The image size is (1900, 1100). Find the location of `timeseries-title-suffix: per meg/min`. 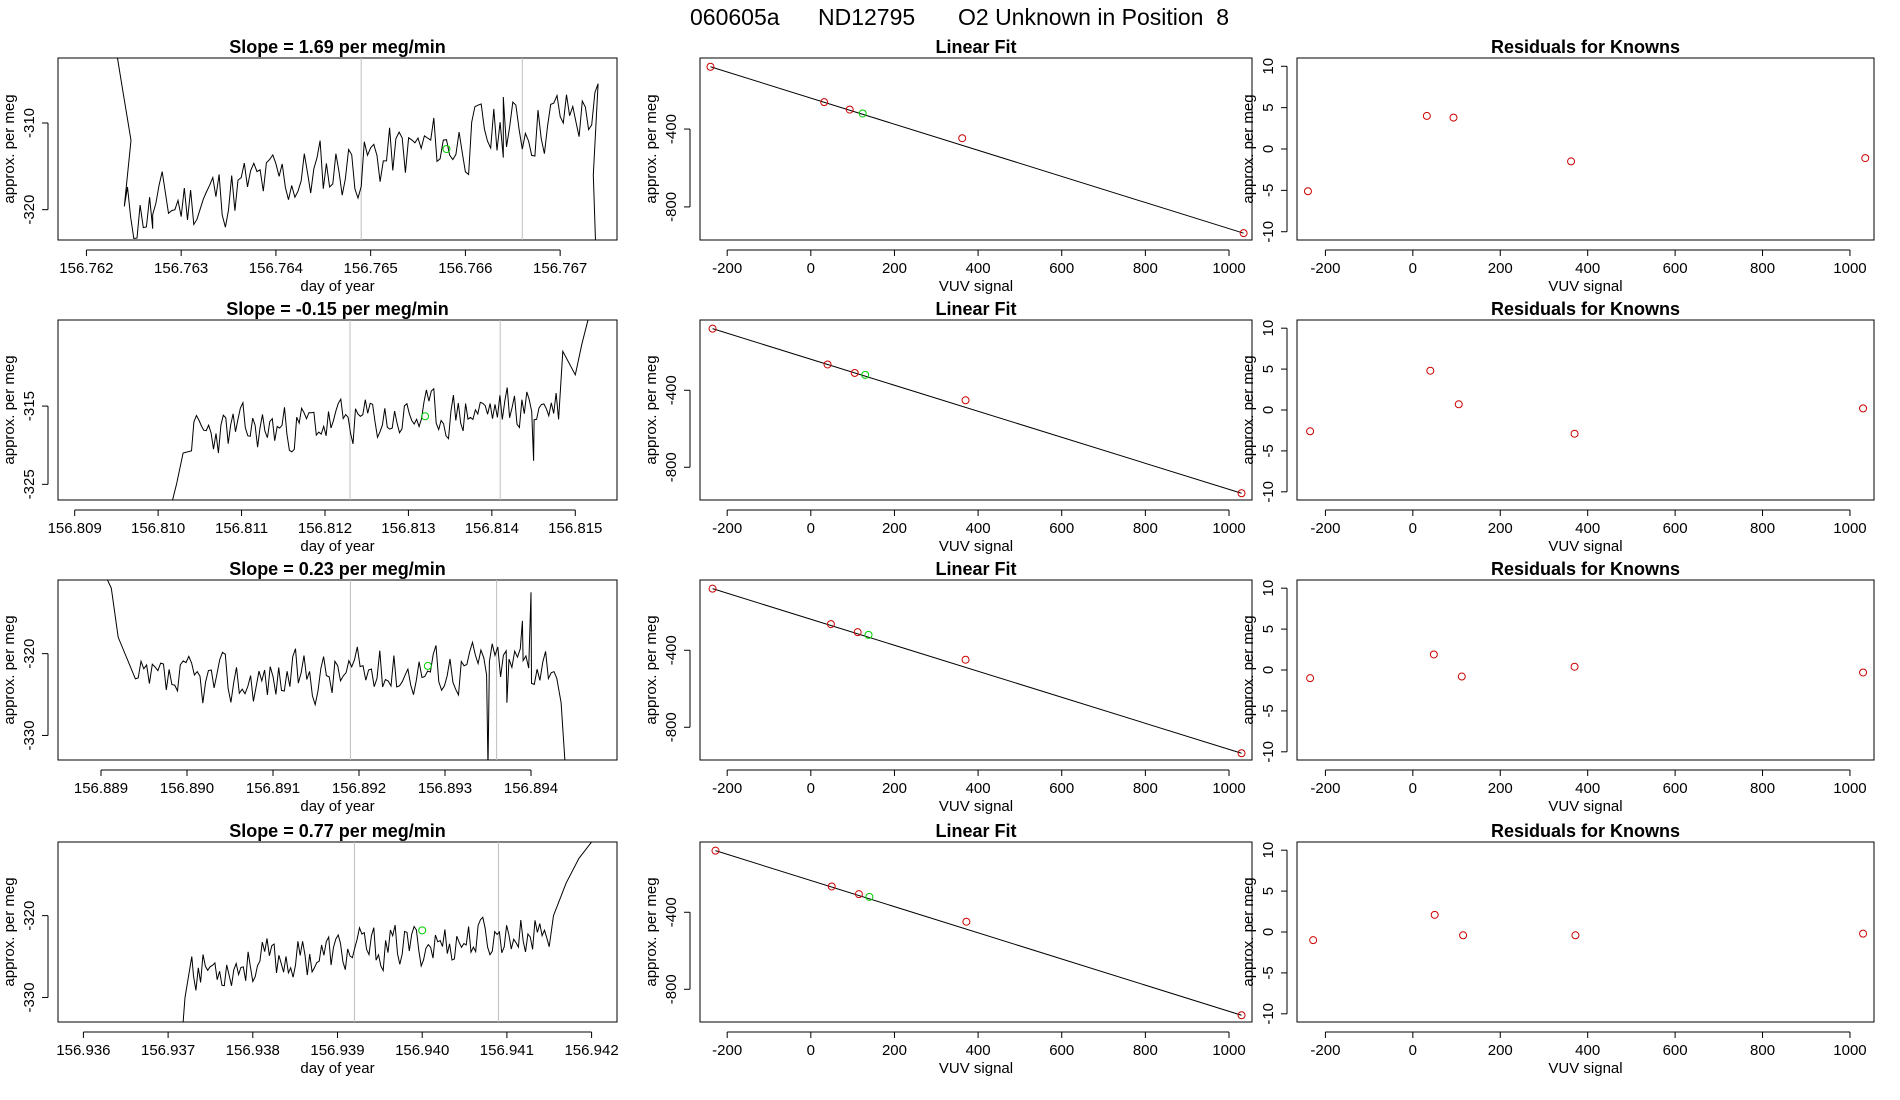

timeseries-title-suffix: per meg/min is located at coordinates (390, 831).